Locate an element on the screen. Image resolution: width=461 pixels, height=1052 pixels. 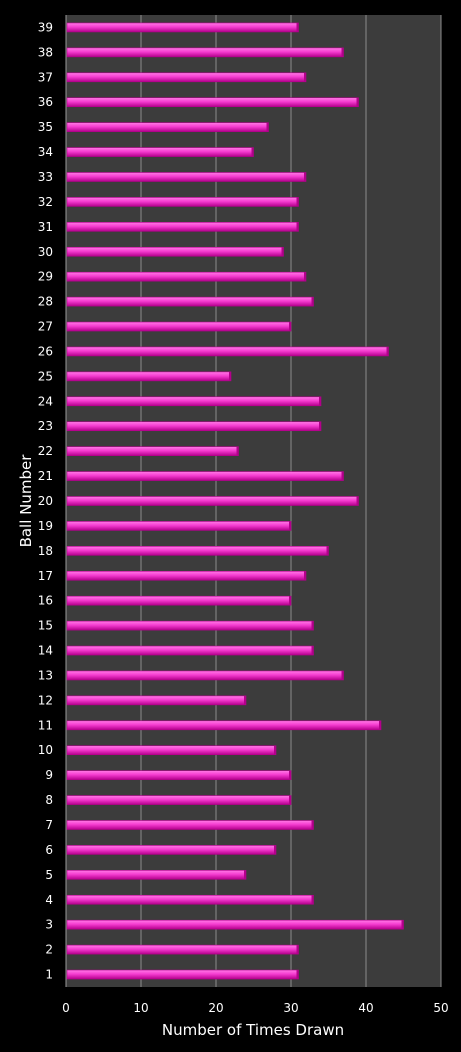
y-tick-label: 34 is located at coordinates (45, 152).